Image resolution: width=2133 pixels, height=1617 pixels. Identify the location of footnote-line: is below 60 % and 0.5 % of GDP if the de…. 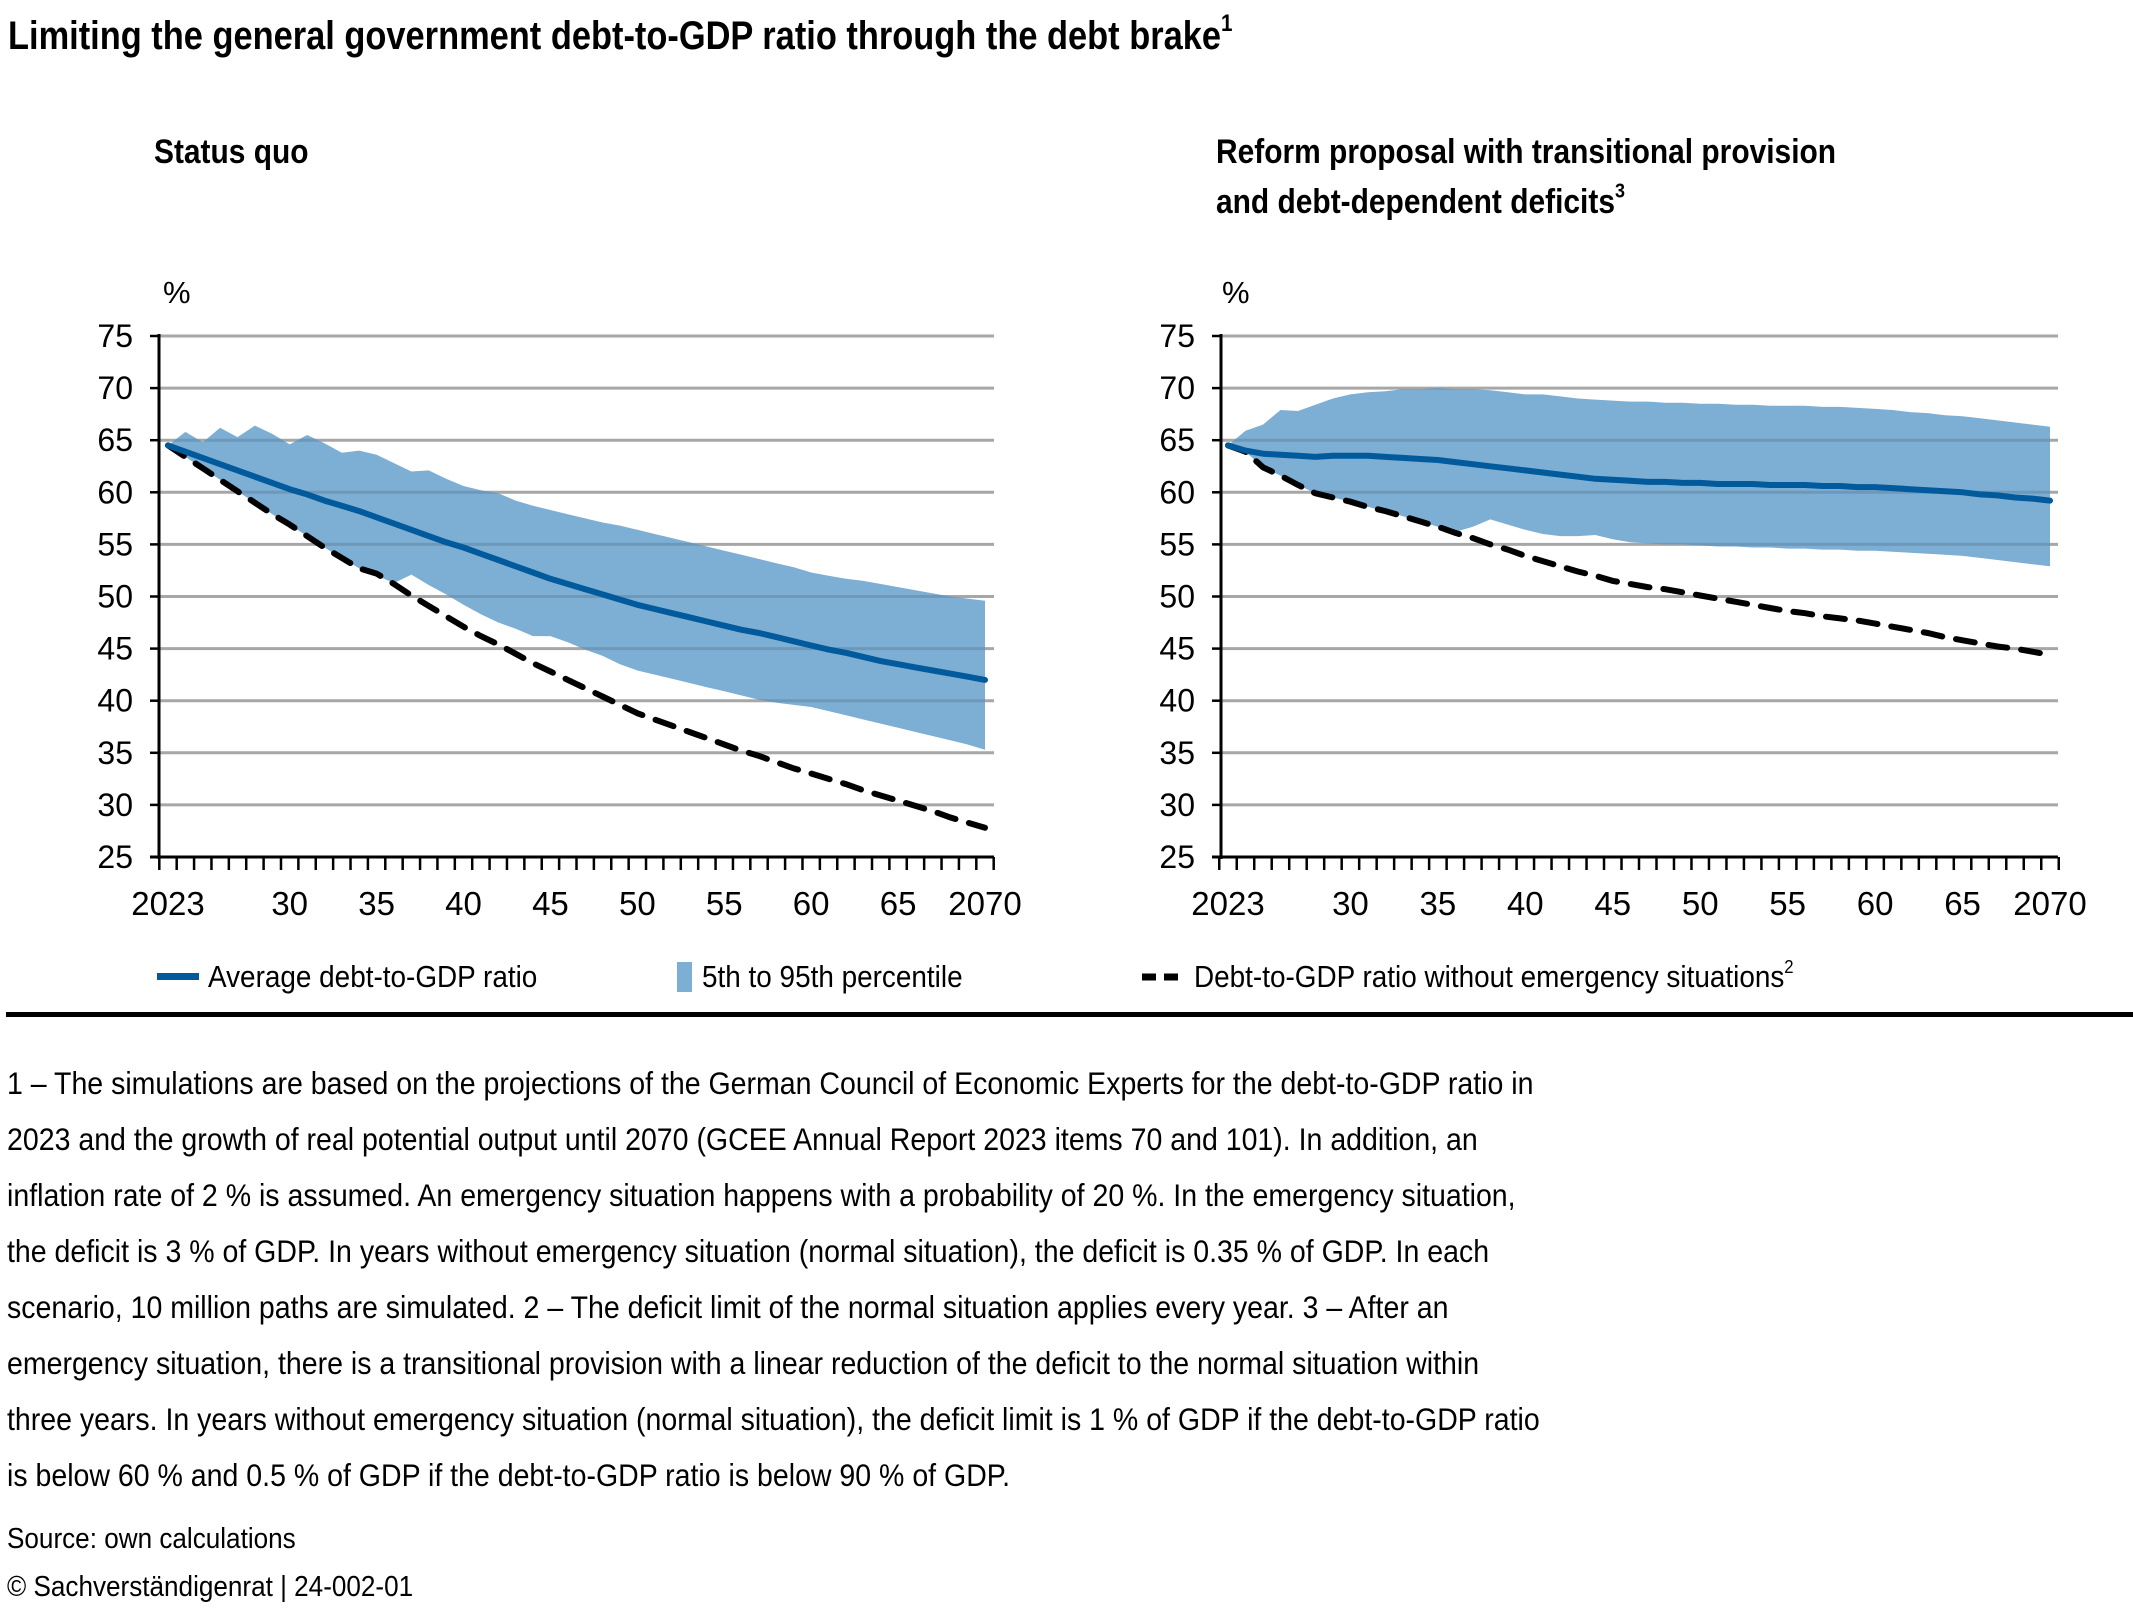
(1069, 1475).